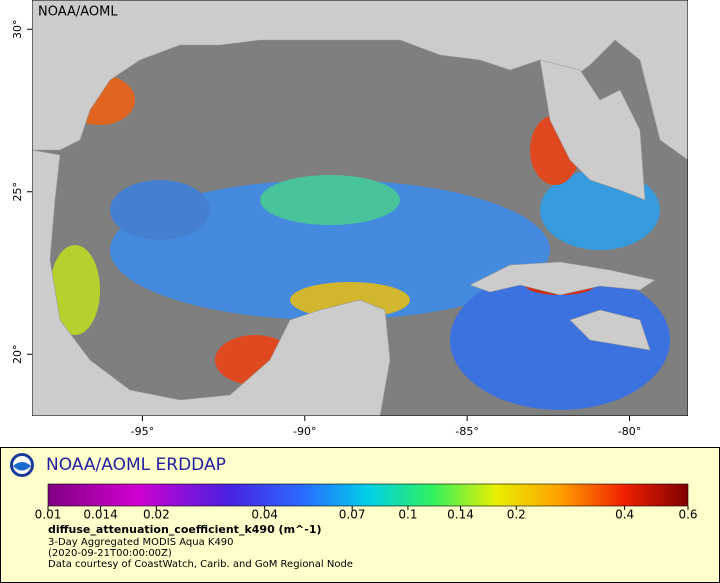  I want to click on colorbar-tick-label: 0.14, so click(460, 515).